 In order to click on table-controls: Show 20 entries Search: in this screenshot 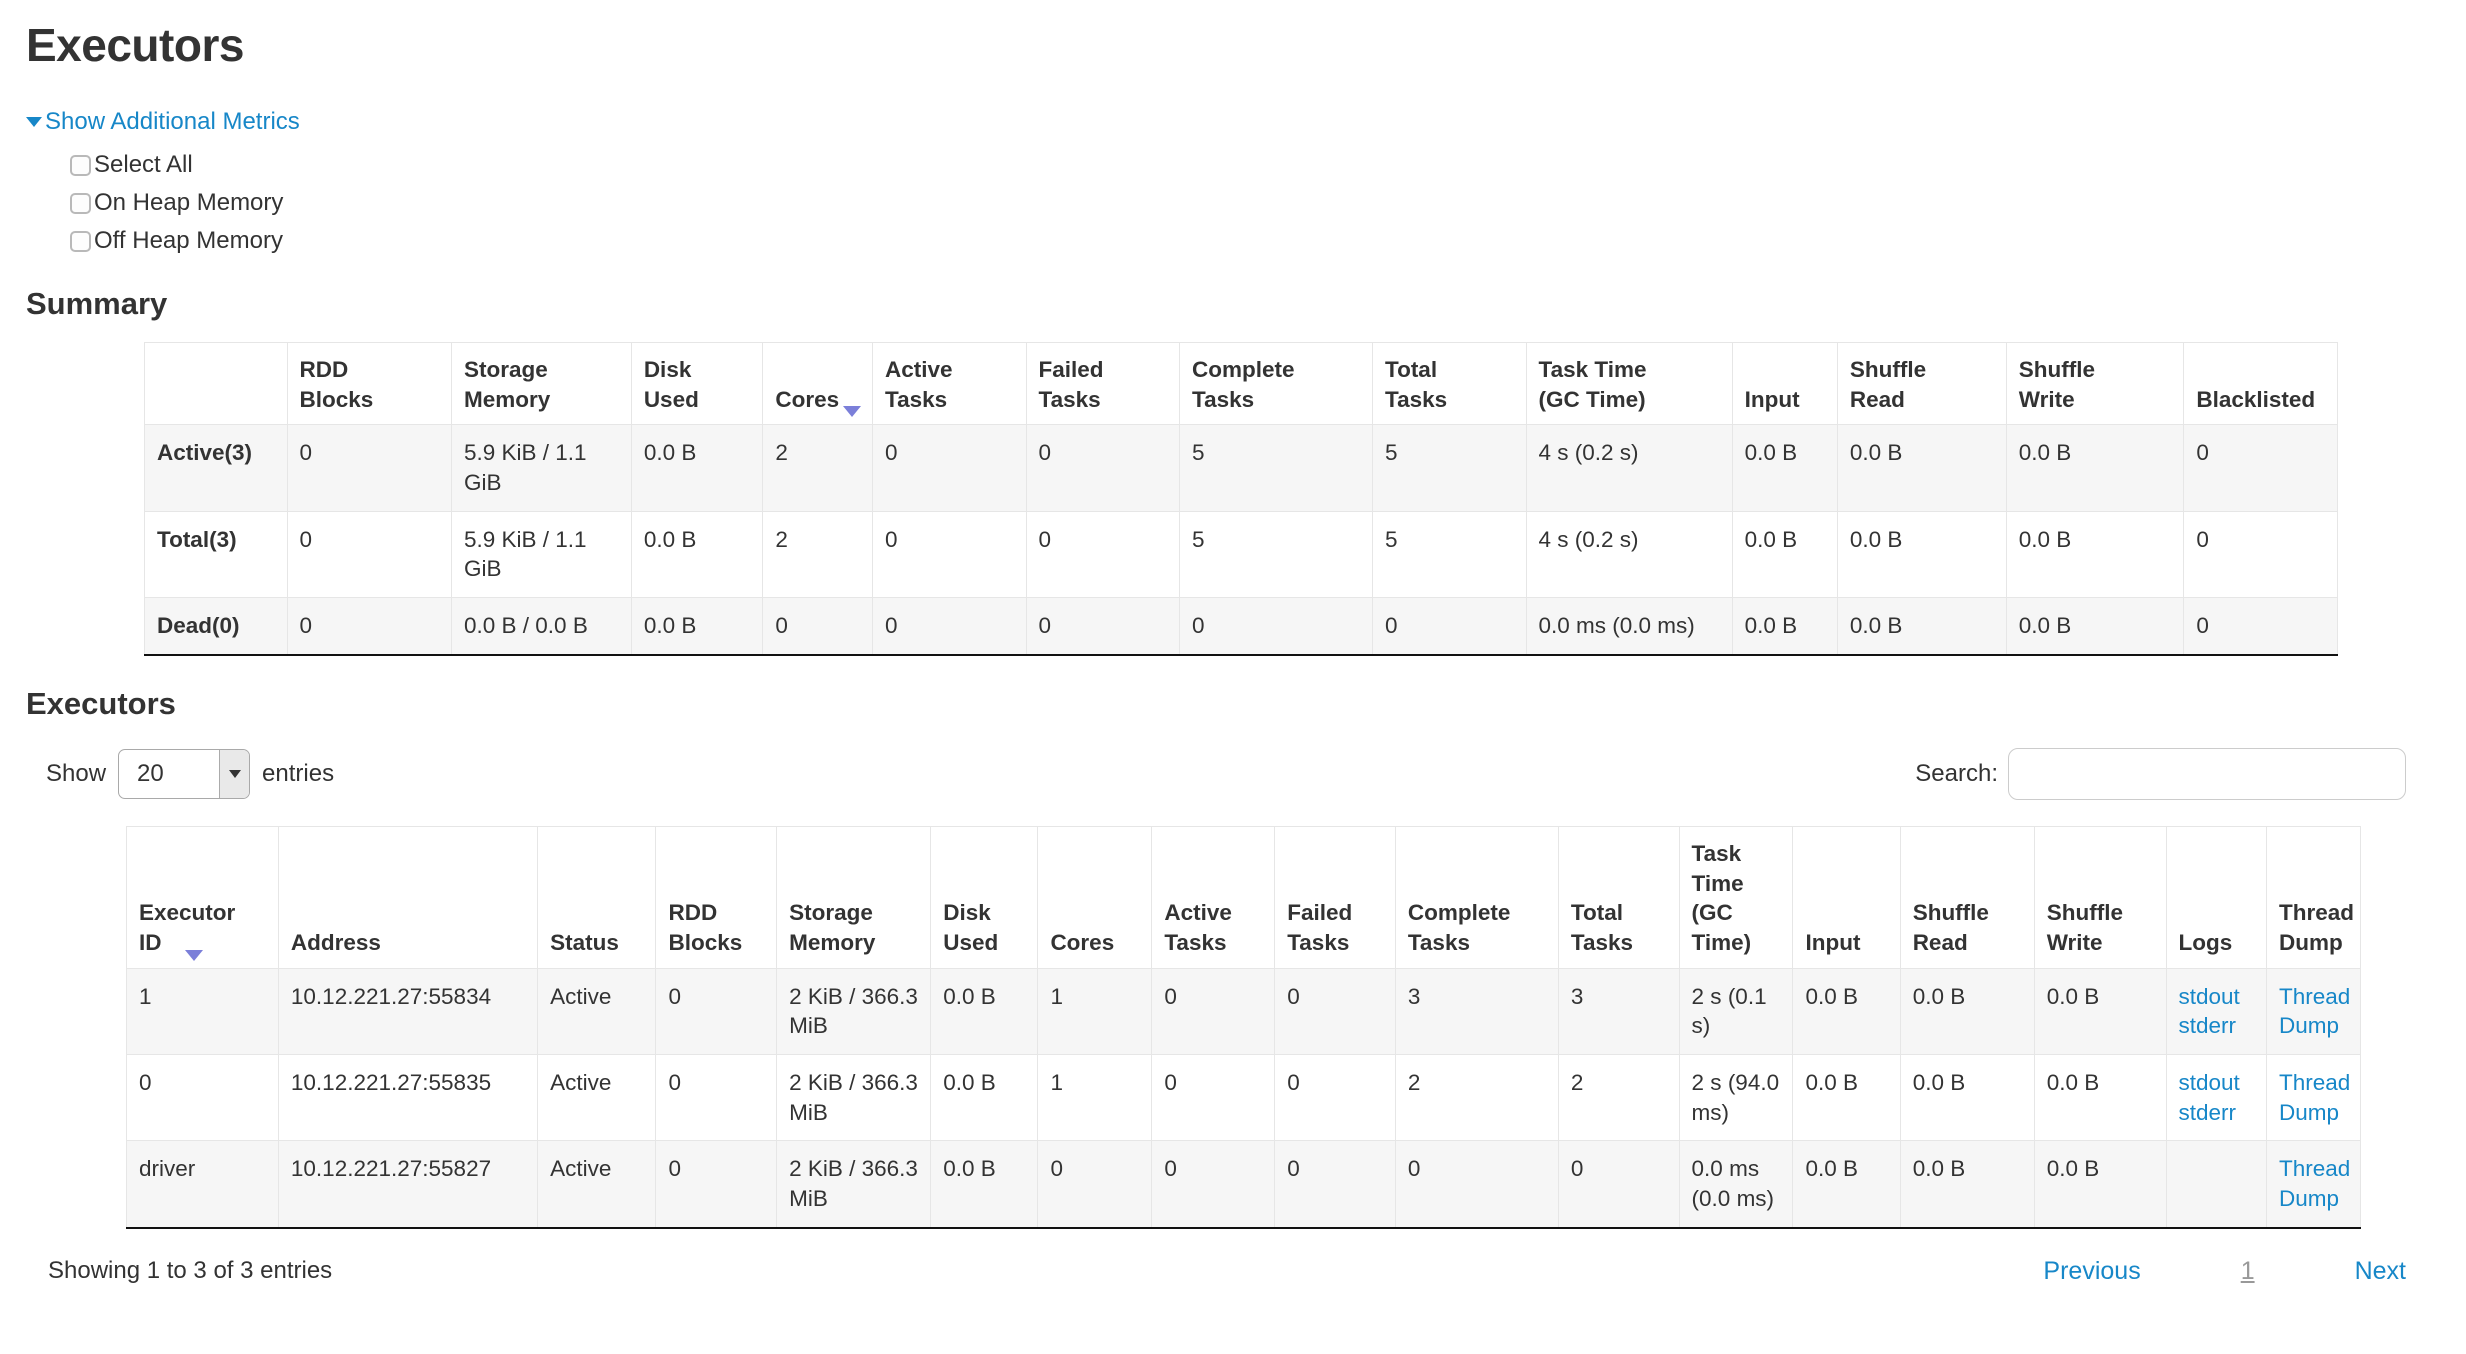, I will do `click(1226, 773)`.